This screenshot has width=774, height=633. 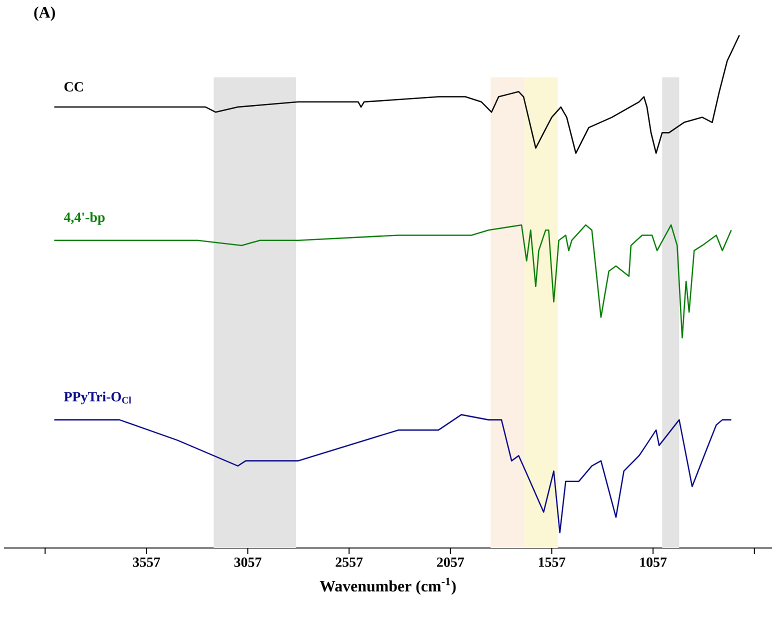 What do you see at coordinates (552, 562) in the screenshot?
I see `x-tick-label: 1557` at bounding box center [552, 562].